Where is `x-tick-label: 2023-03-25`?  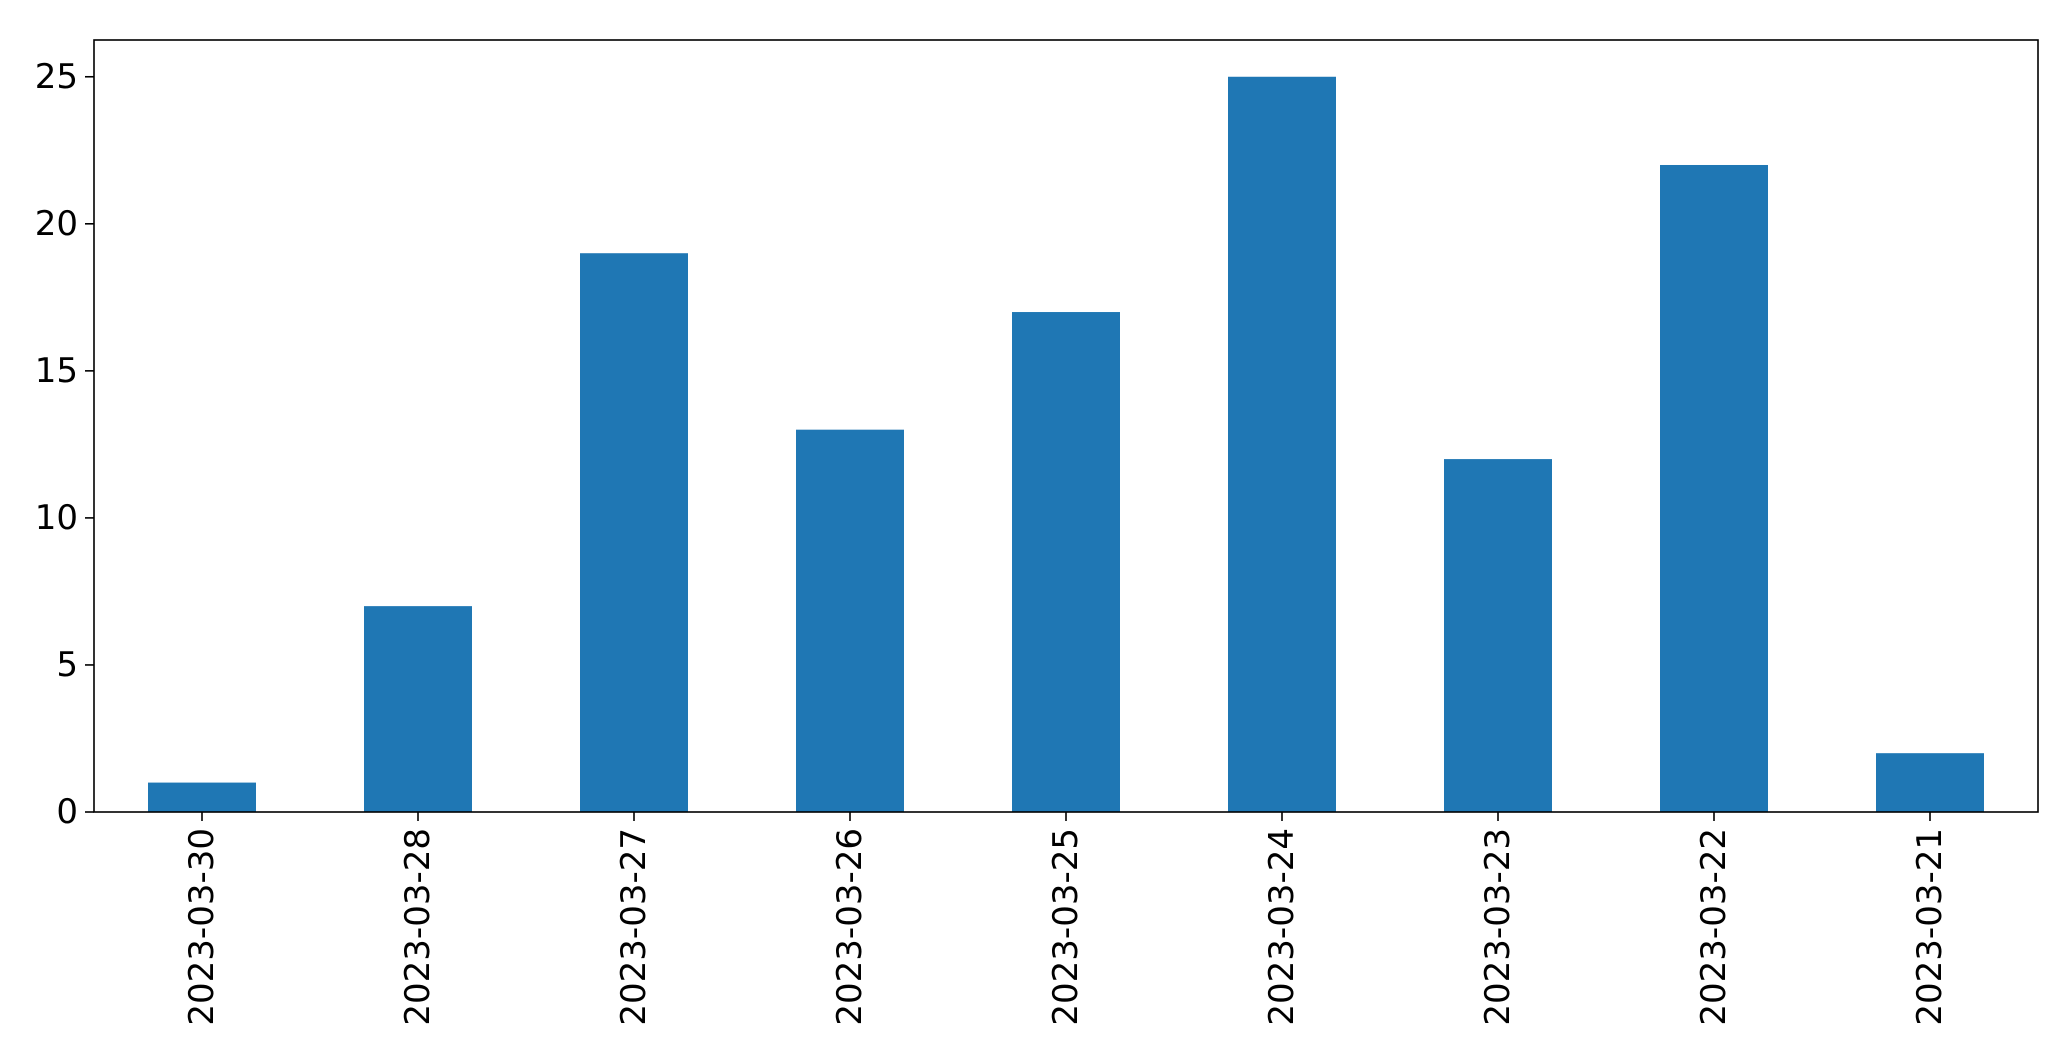
x-tick-label: 2023-03-25 is located at coordinates (1066, 927).